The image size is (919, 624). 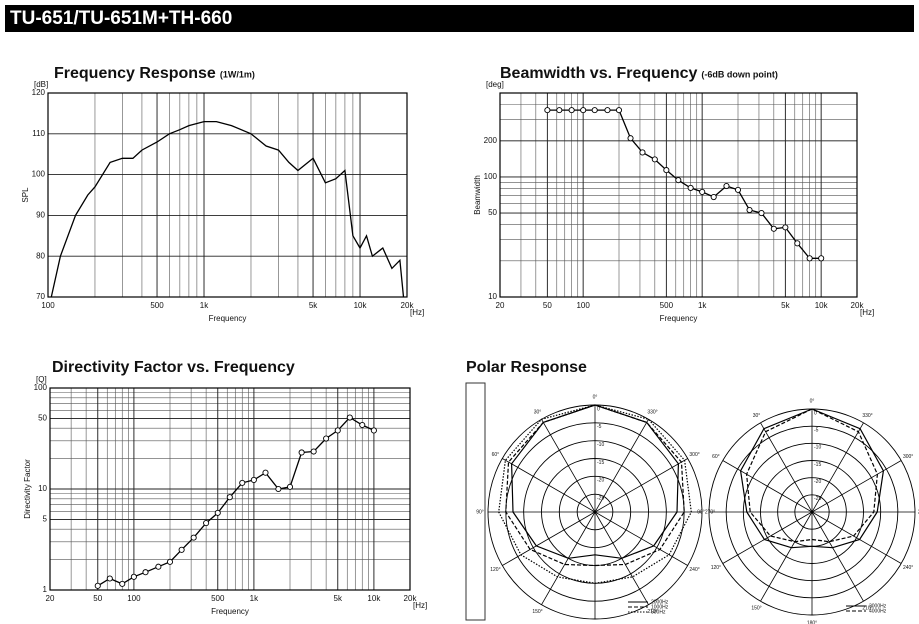 What do you see at coordinates (679, 318) in the screenshot?
I see `x-axis-label: Frequency` at bounding box center [679, 318].